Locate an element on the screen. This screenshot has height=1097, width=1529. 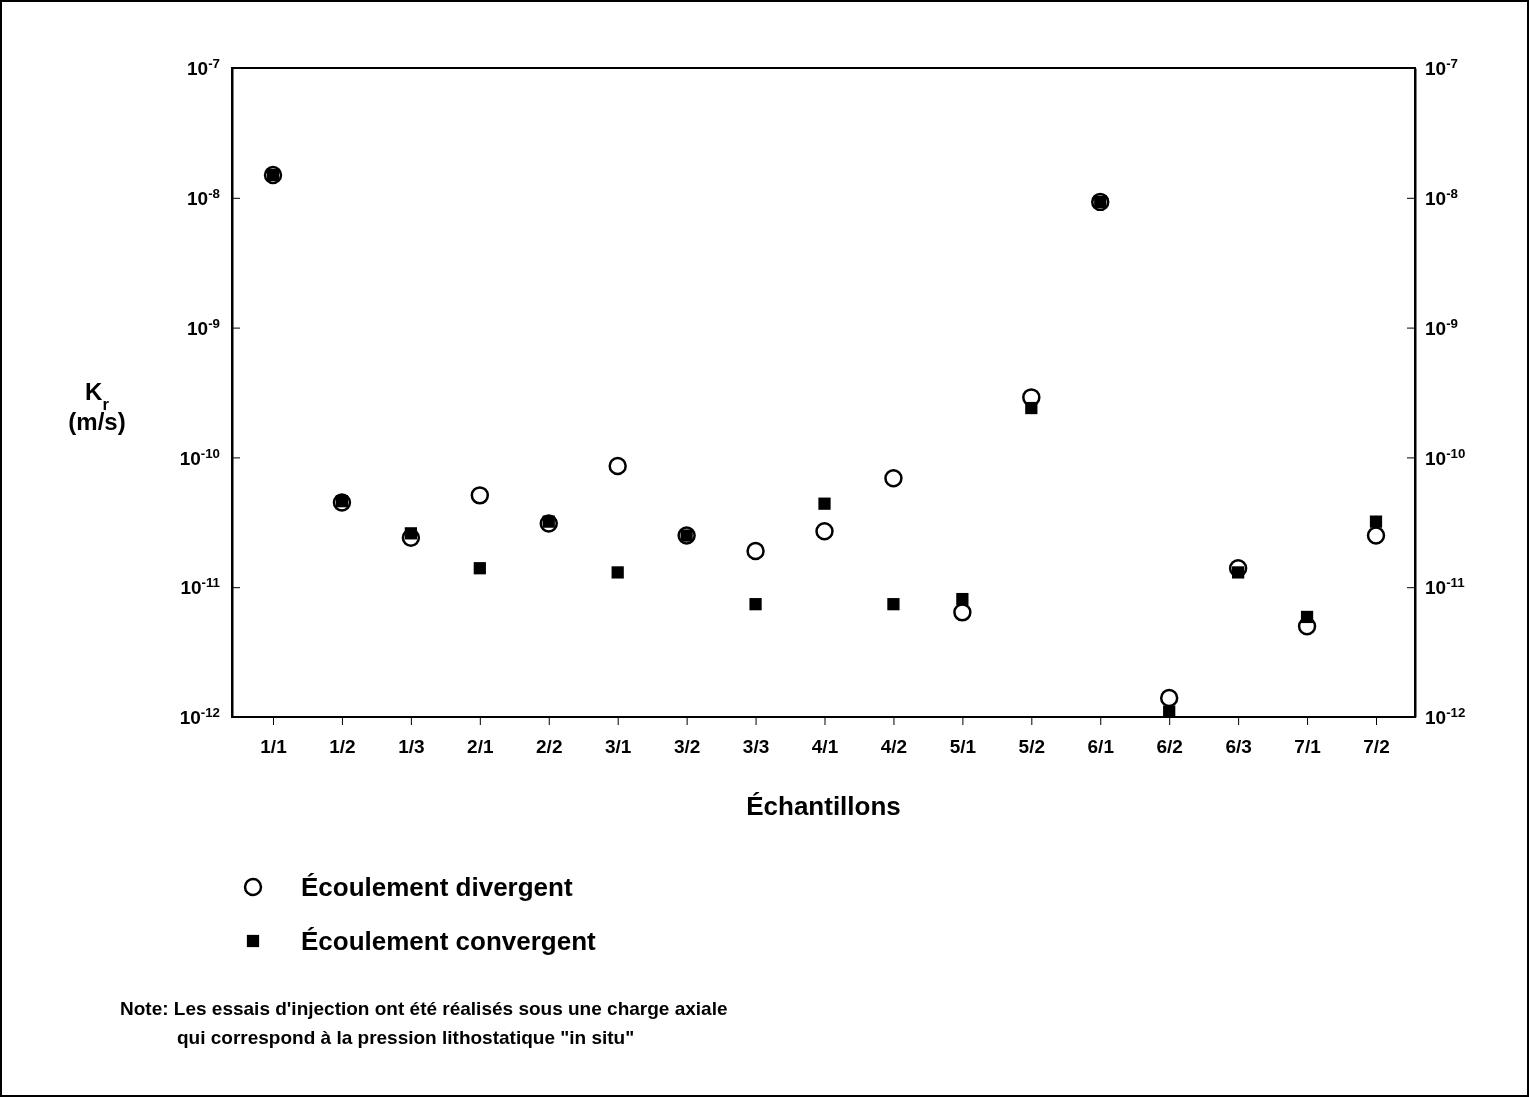
x-tick-label: 2/2 is located at coordinates (549, 746).